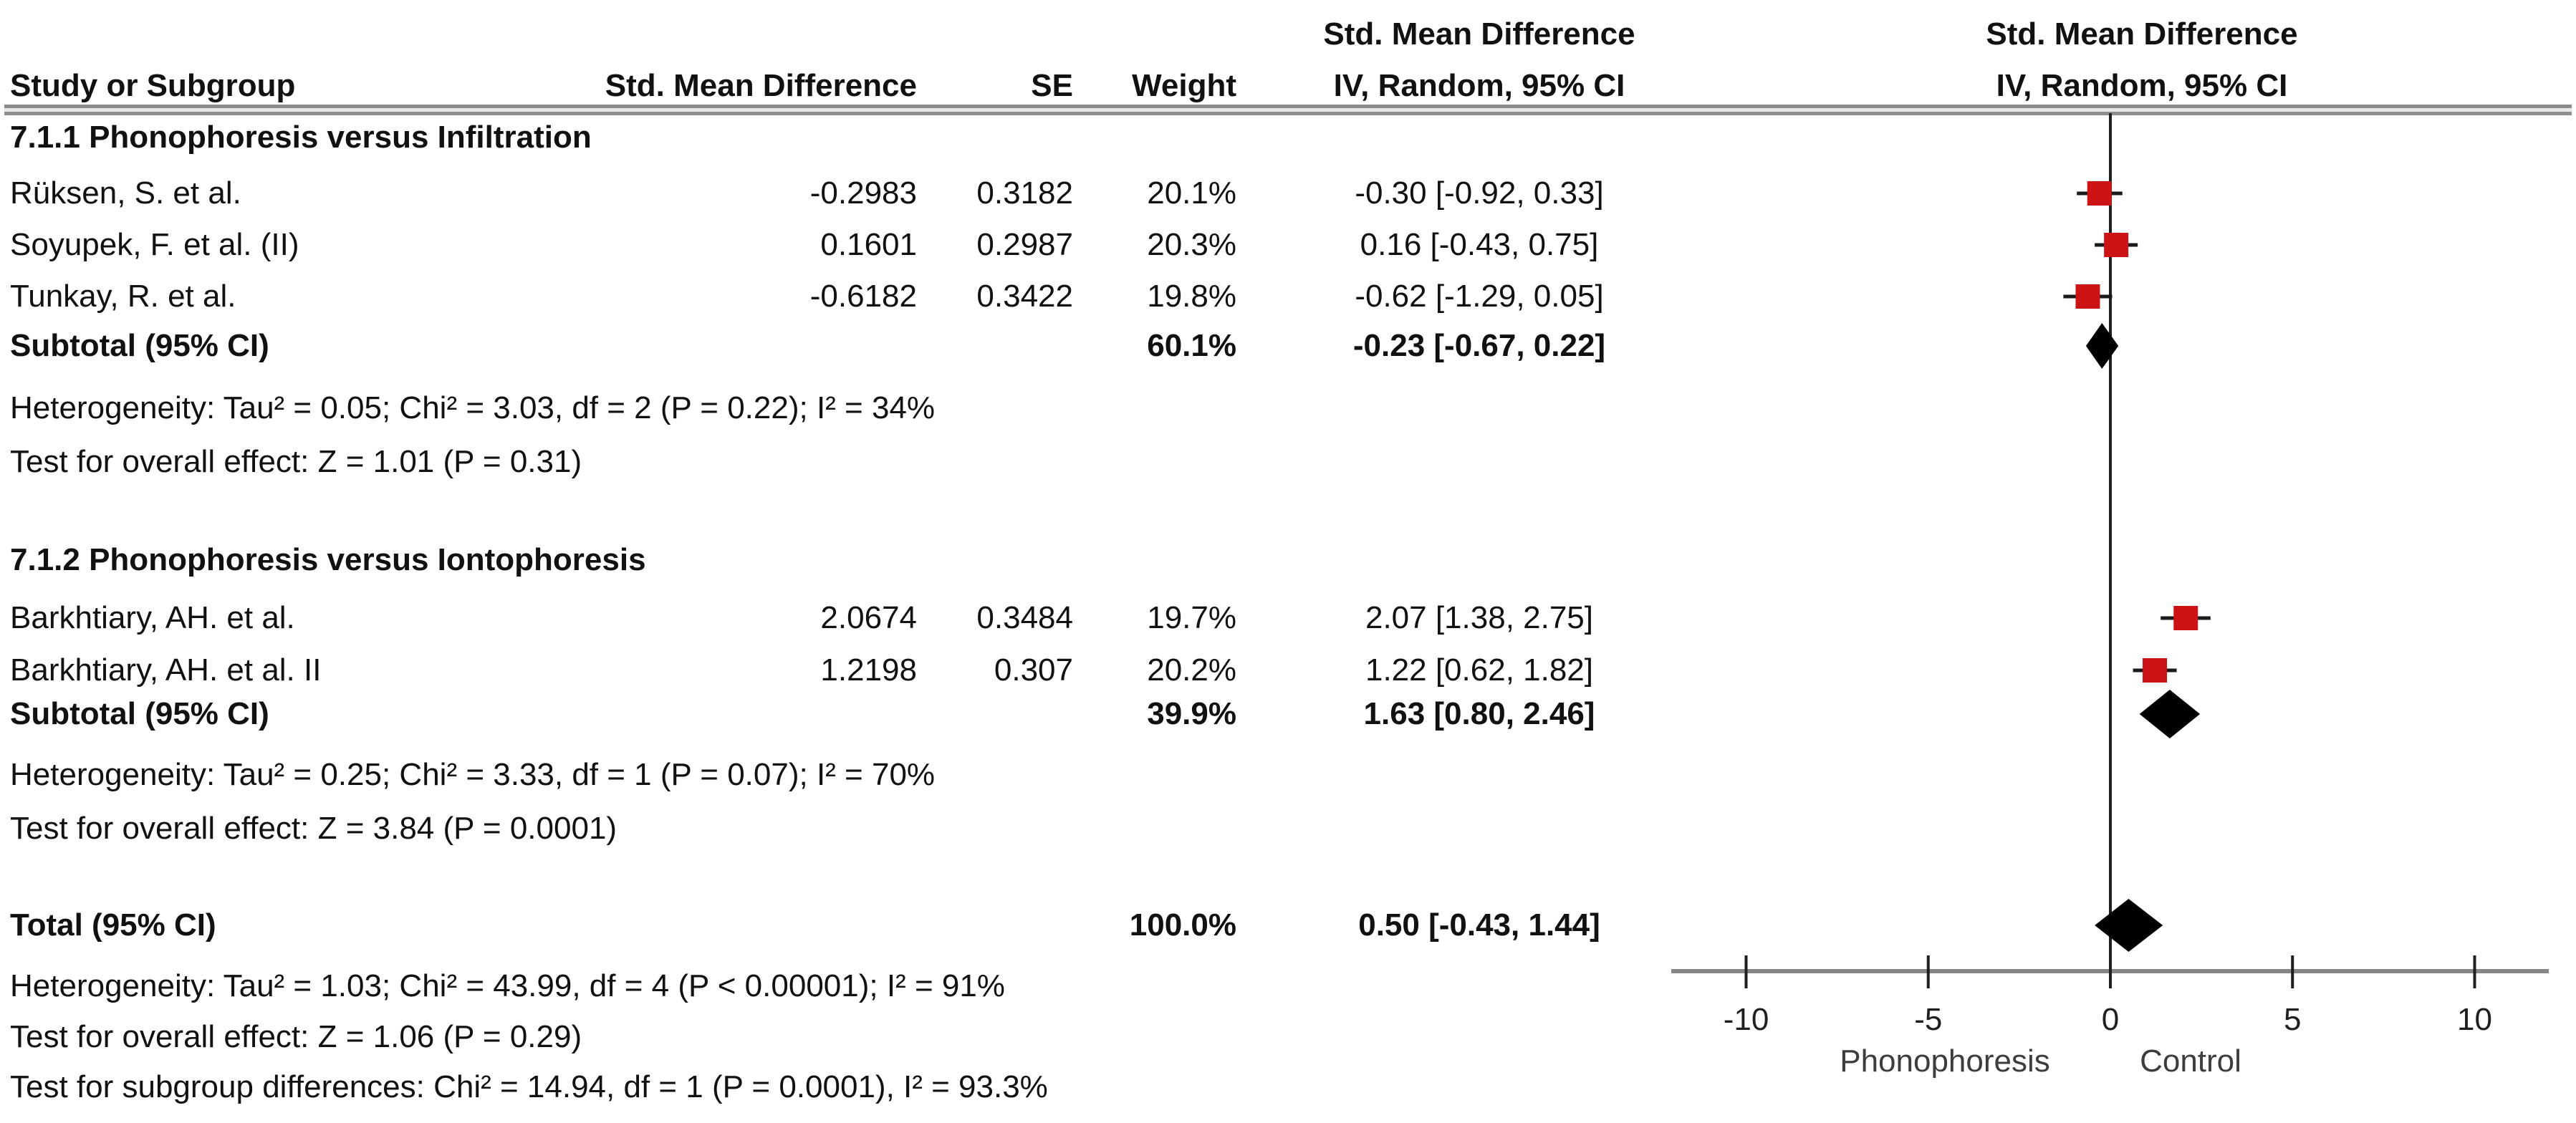 This screenshot has width=2576, height=1123. Describe the element at coordinates (1945, 1061) in the screenshot. I see `axis-left-label: Phonophoresis` at that location.